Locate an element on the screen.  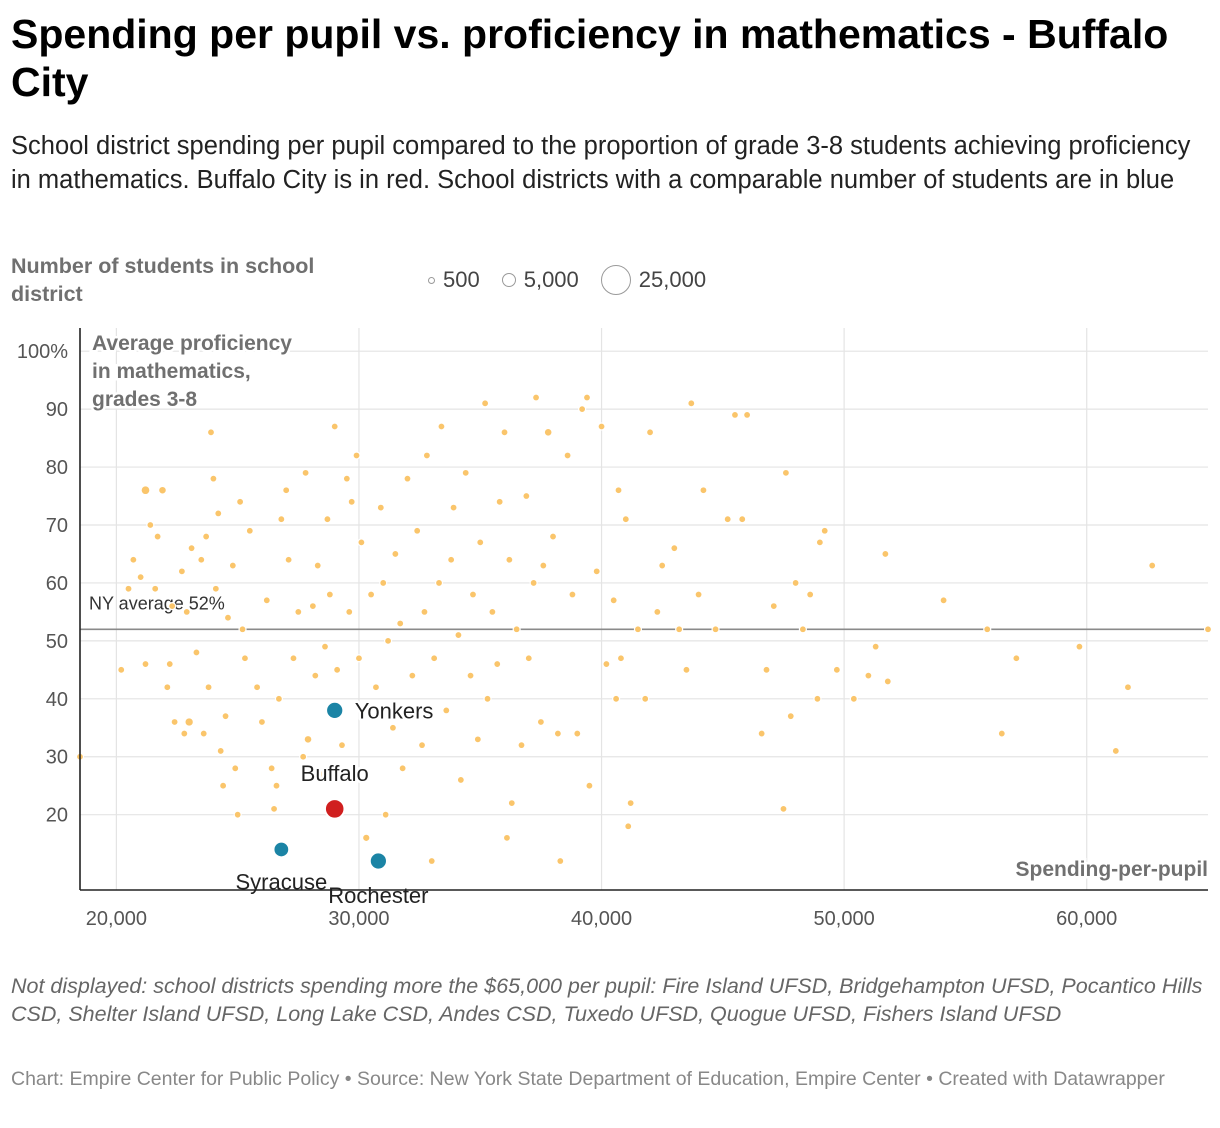
y-tick-label: 30 is located at coordinates (57, 758).